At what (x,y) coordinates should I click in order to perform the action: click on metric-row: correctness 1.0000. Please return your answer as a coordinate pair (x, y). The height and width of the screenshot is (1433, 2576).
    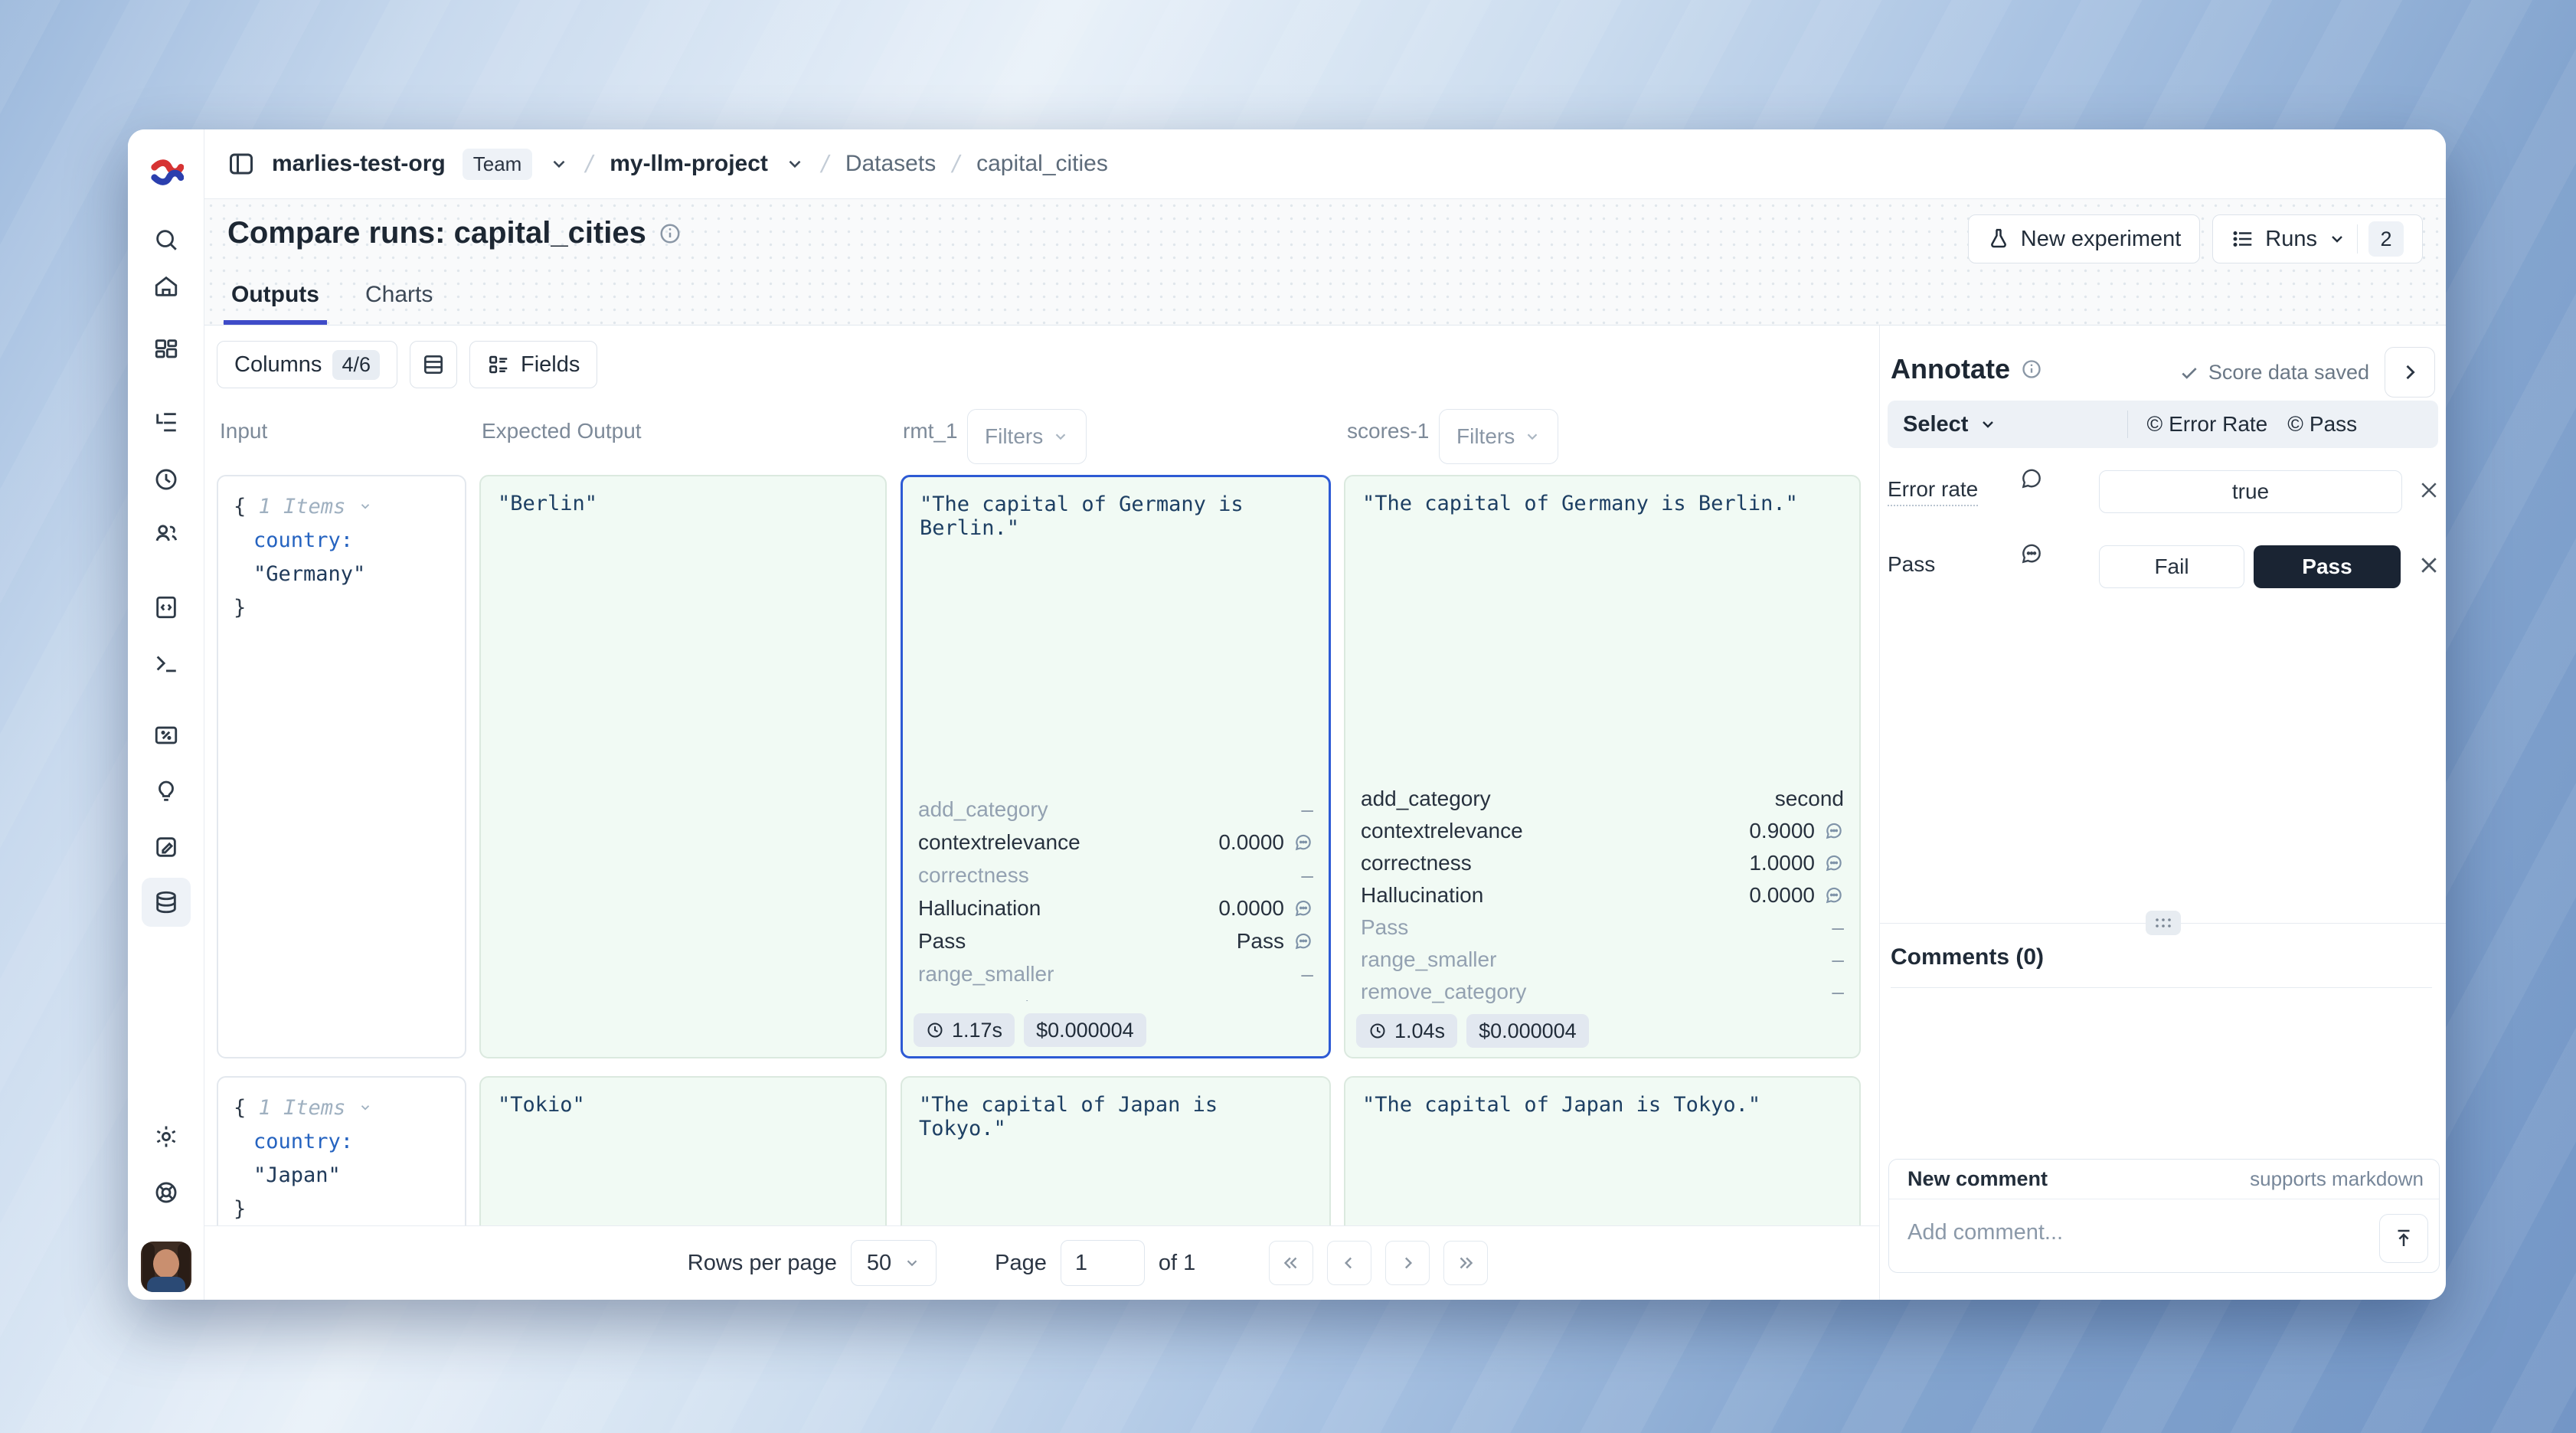
    Looking at the image, I should click on (1602, 863).